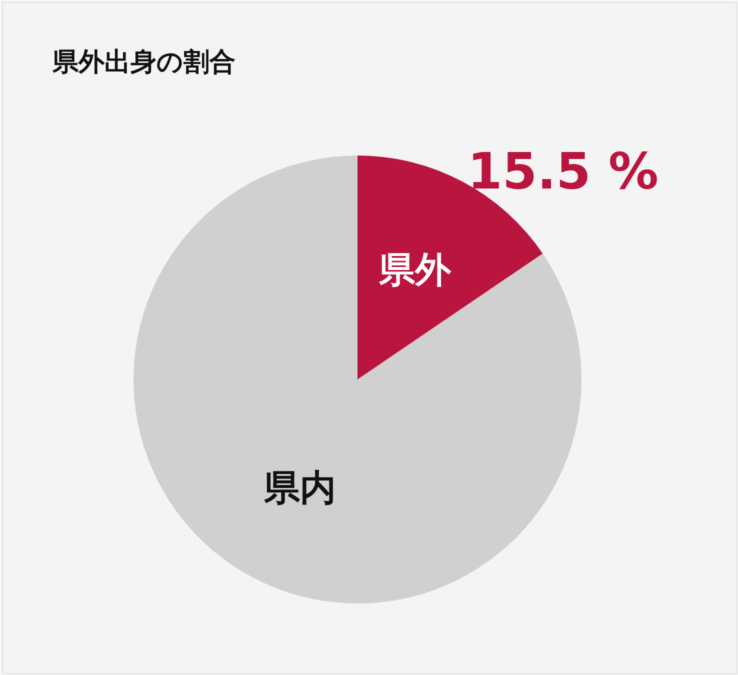 The width and height of the screenshot is (738, 675). What do you see at coordinates (299, 488) in the screenshot?
I see `slice-label: 県内` at bounding box center [299, 488].